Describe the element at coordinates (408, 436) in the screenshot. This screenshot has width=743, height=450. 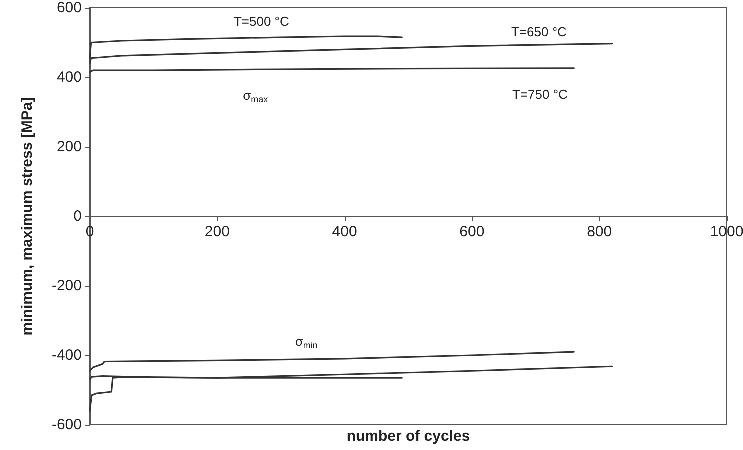
I see `x-axis-title: number of cycles` at that location.